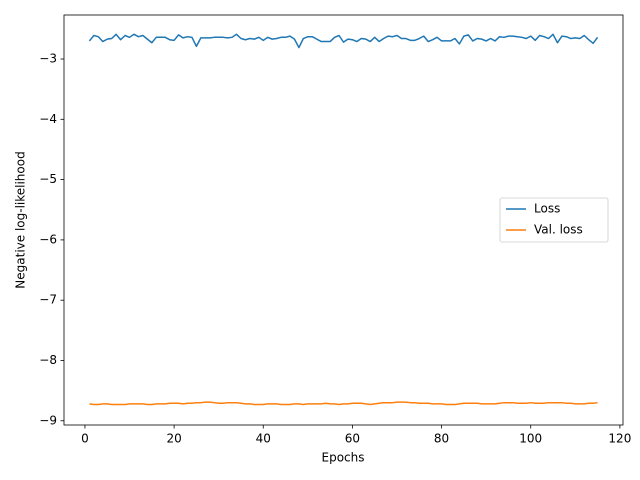 The width and height of the screenshot is (640, 480). What do you see at coordinates (48, 420) in the screenshot?
I see `y-tick-label: −9` at bounding box center [48, 420].